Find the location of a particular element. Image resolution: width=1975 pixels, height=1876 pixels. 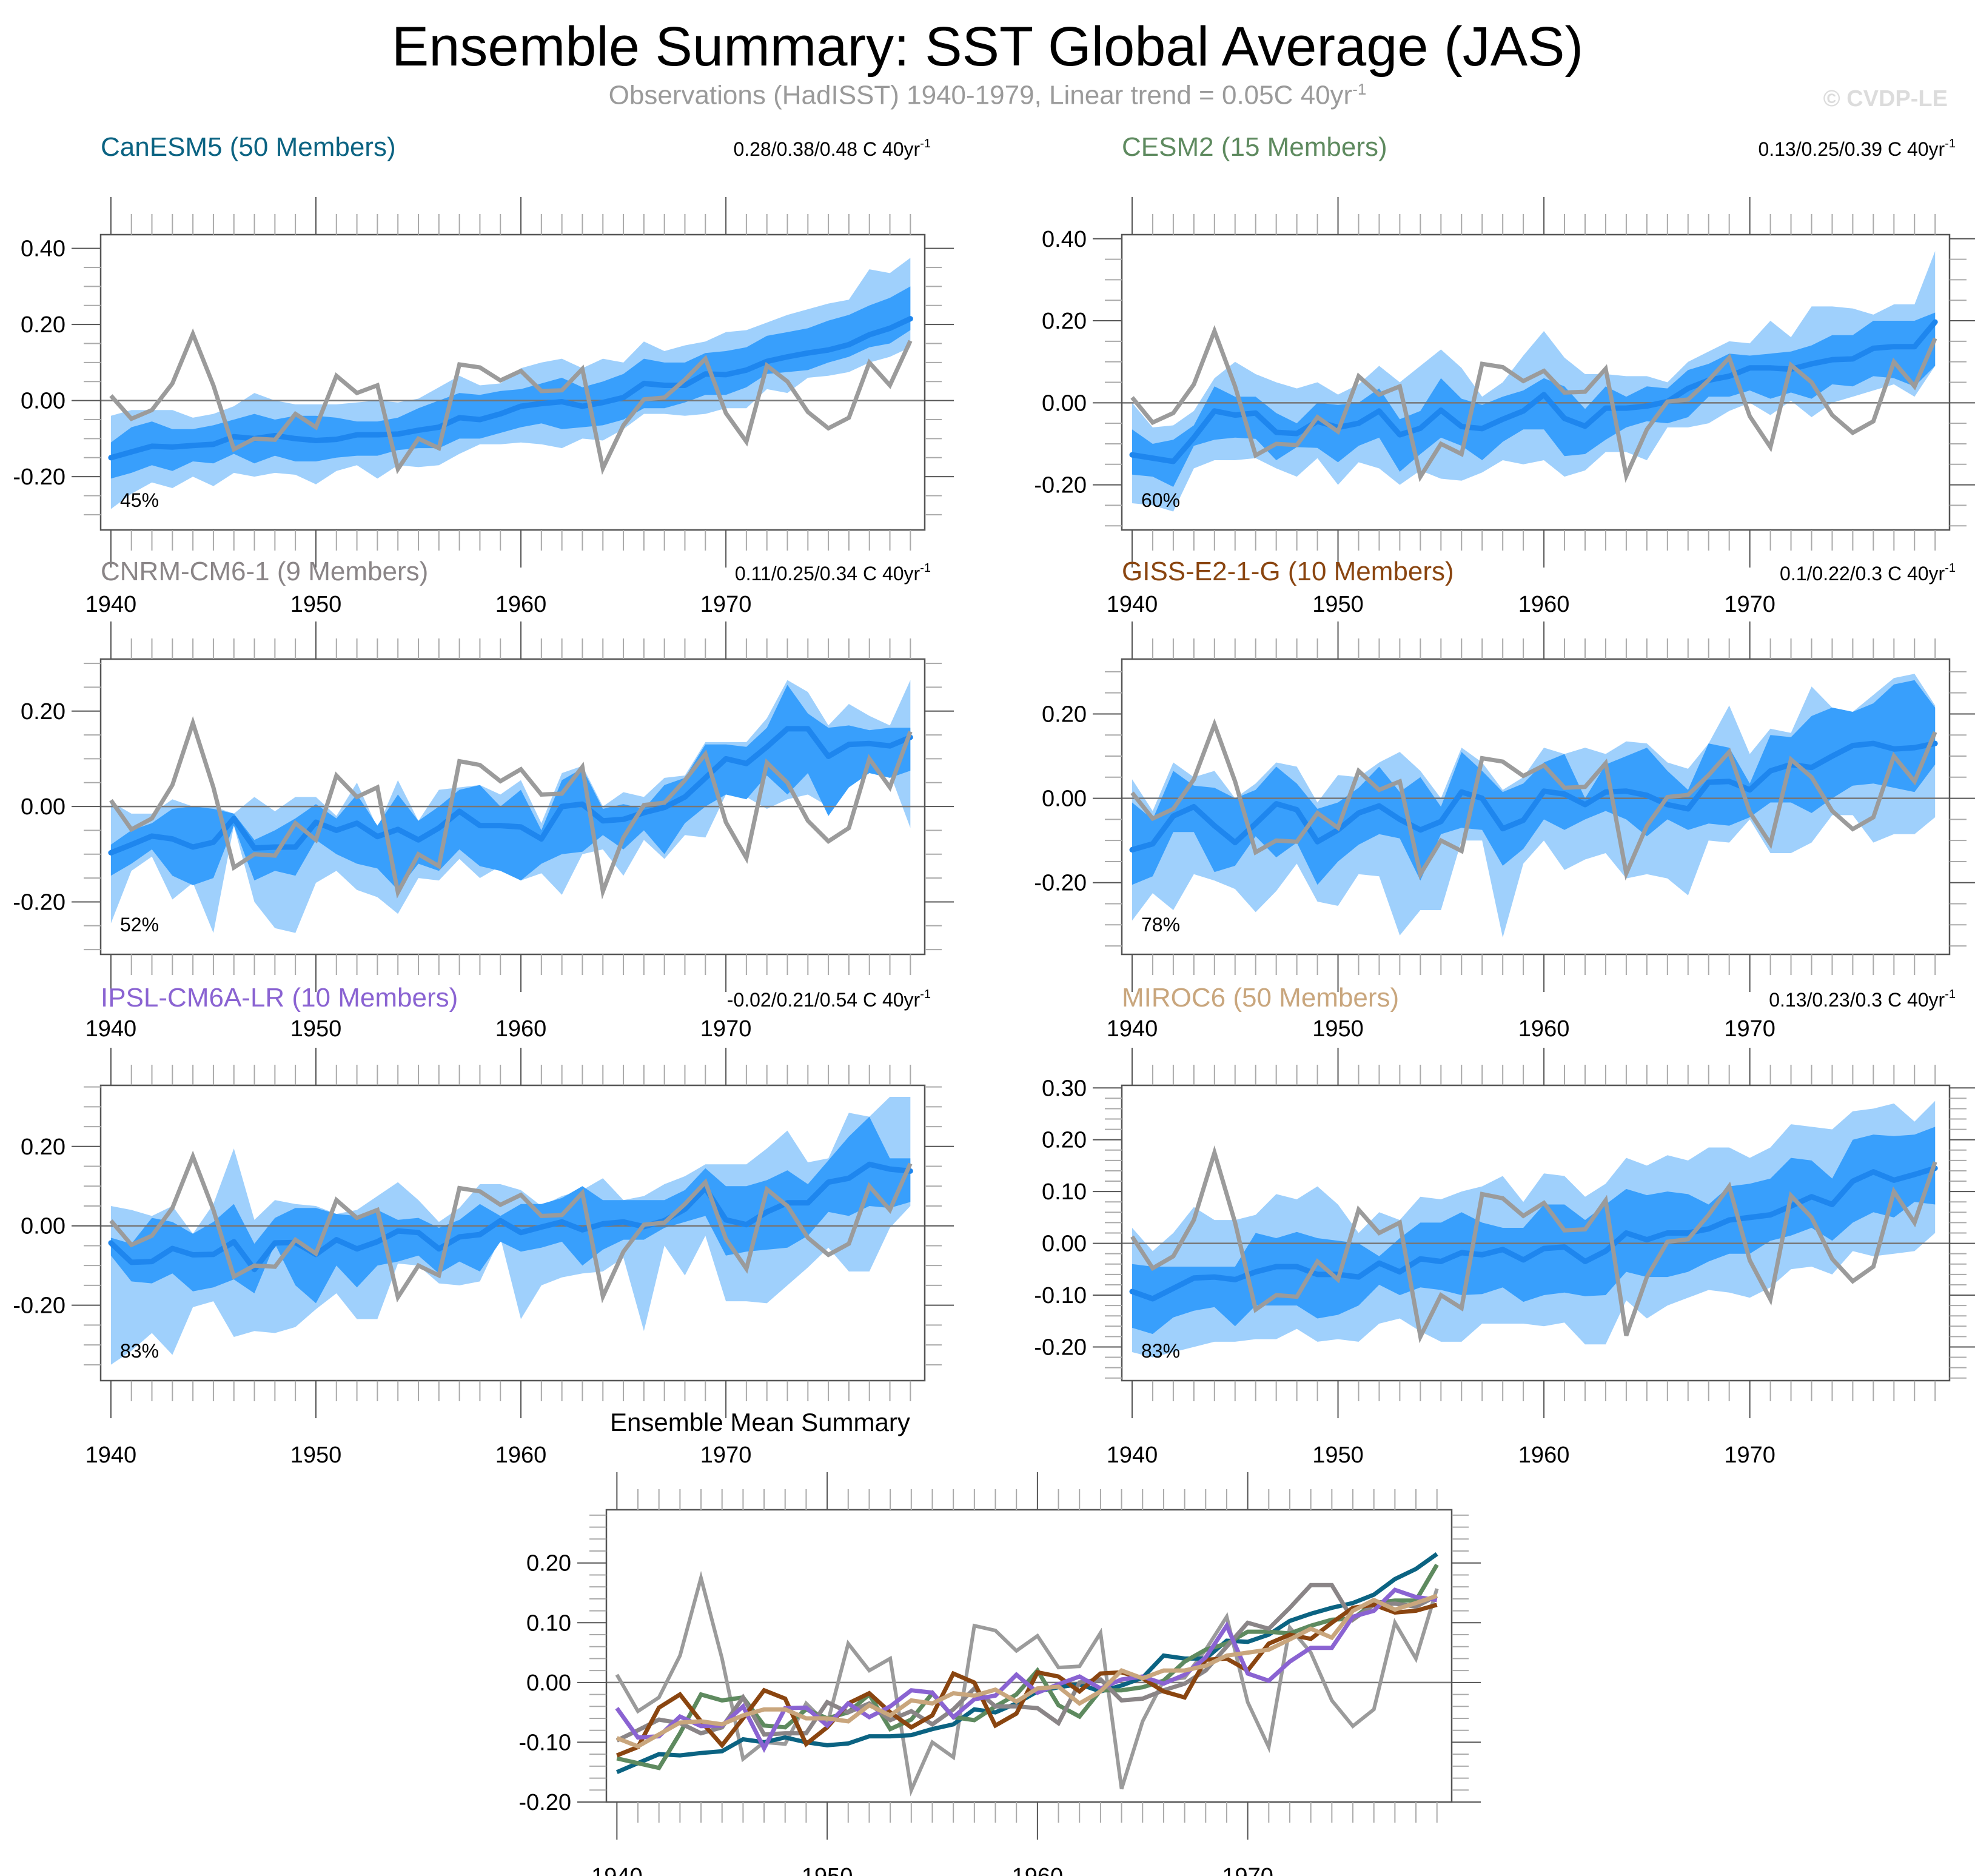

trend-label: 0.13/0.23/0.3 C 40yr-1 is located at coordinates (1863, 999).